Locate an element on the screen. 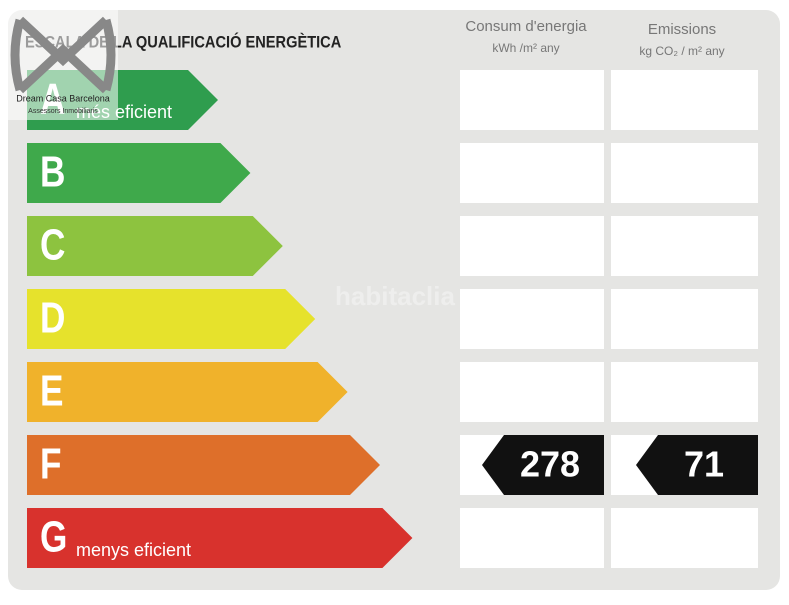 This screenshot has height=605, width=789. class-letter: F is located at coordinates (51, 464).